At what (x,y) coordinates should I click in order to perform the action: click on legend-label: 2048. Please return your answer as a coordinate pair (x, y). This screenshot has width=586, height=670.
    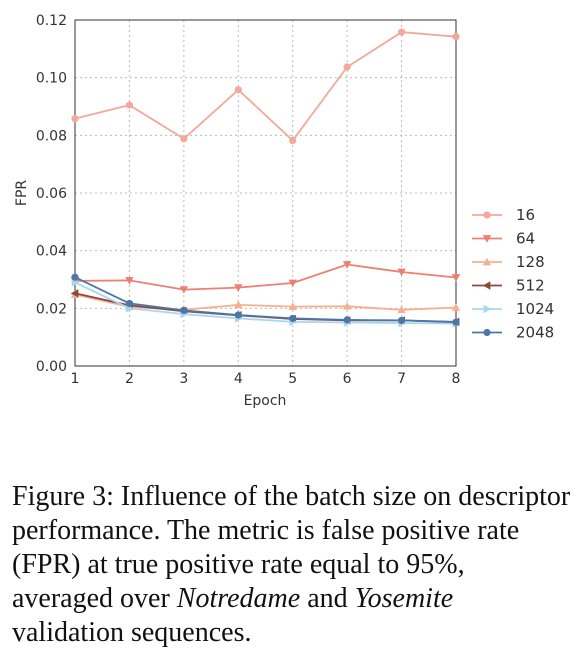
    Looking at the image, I should click on (535, 333).